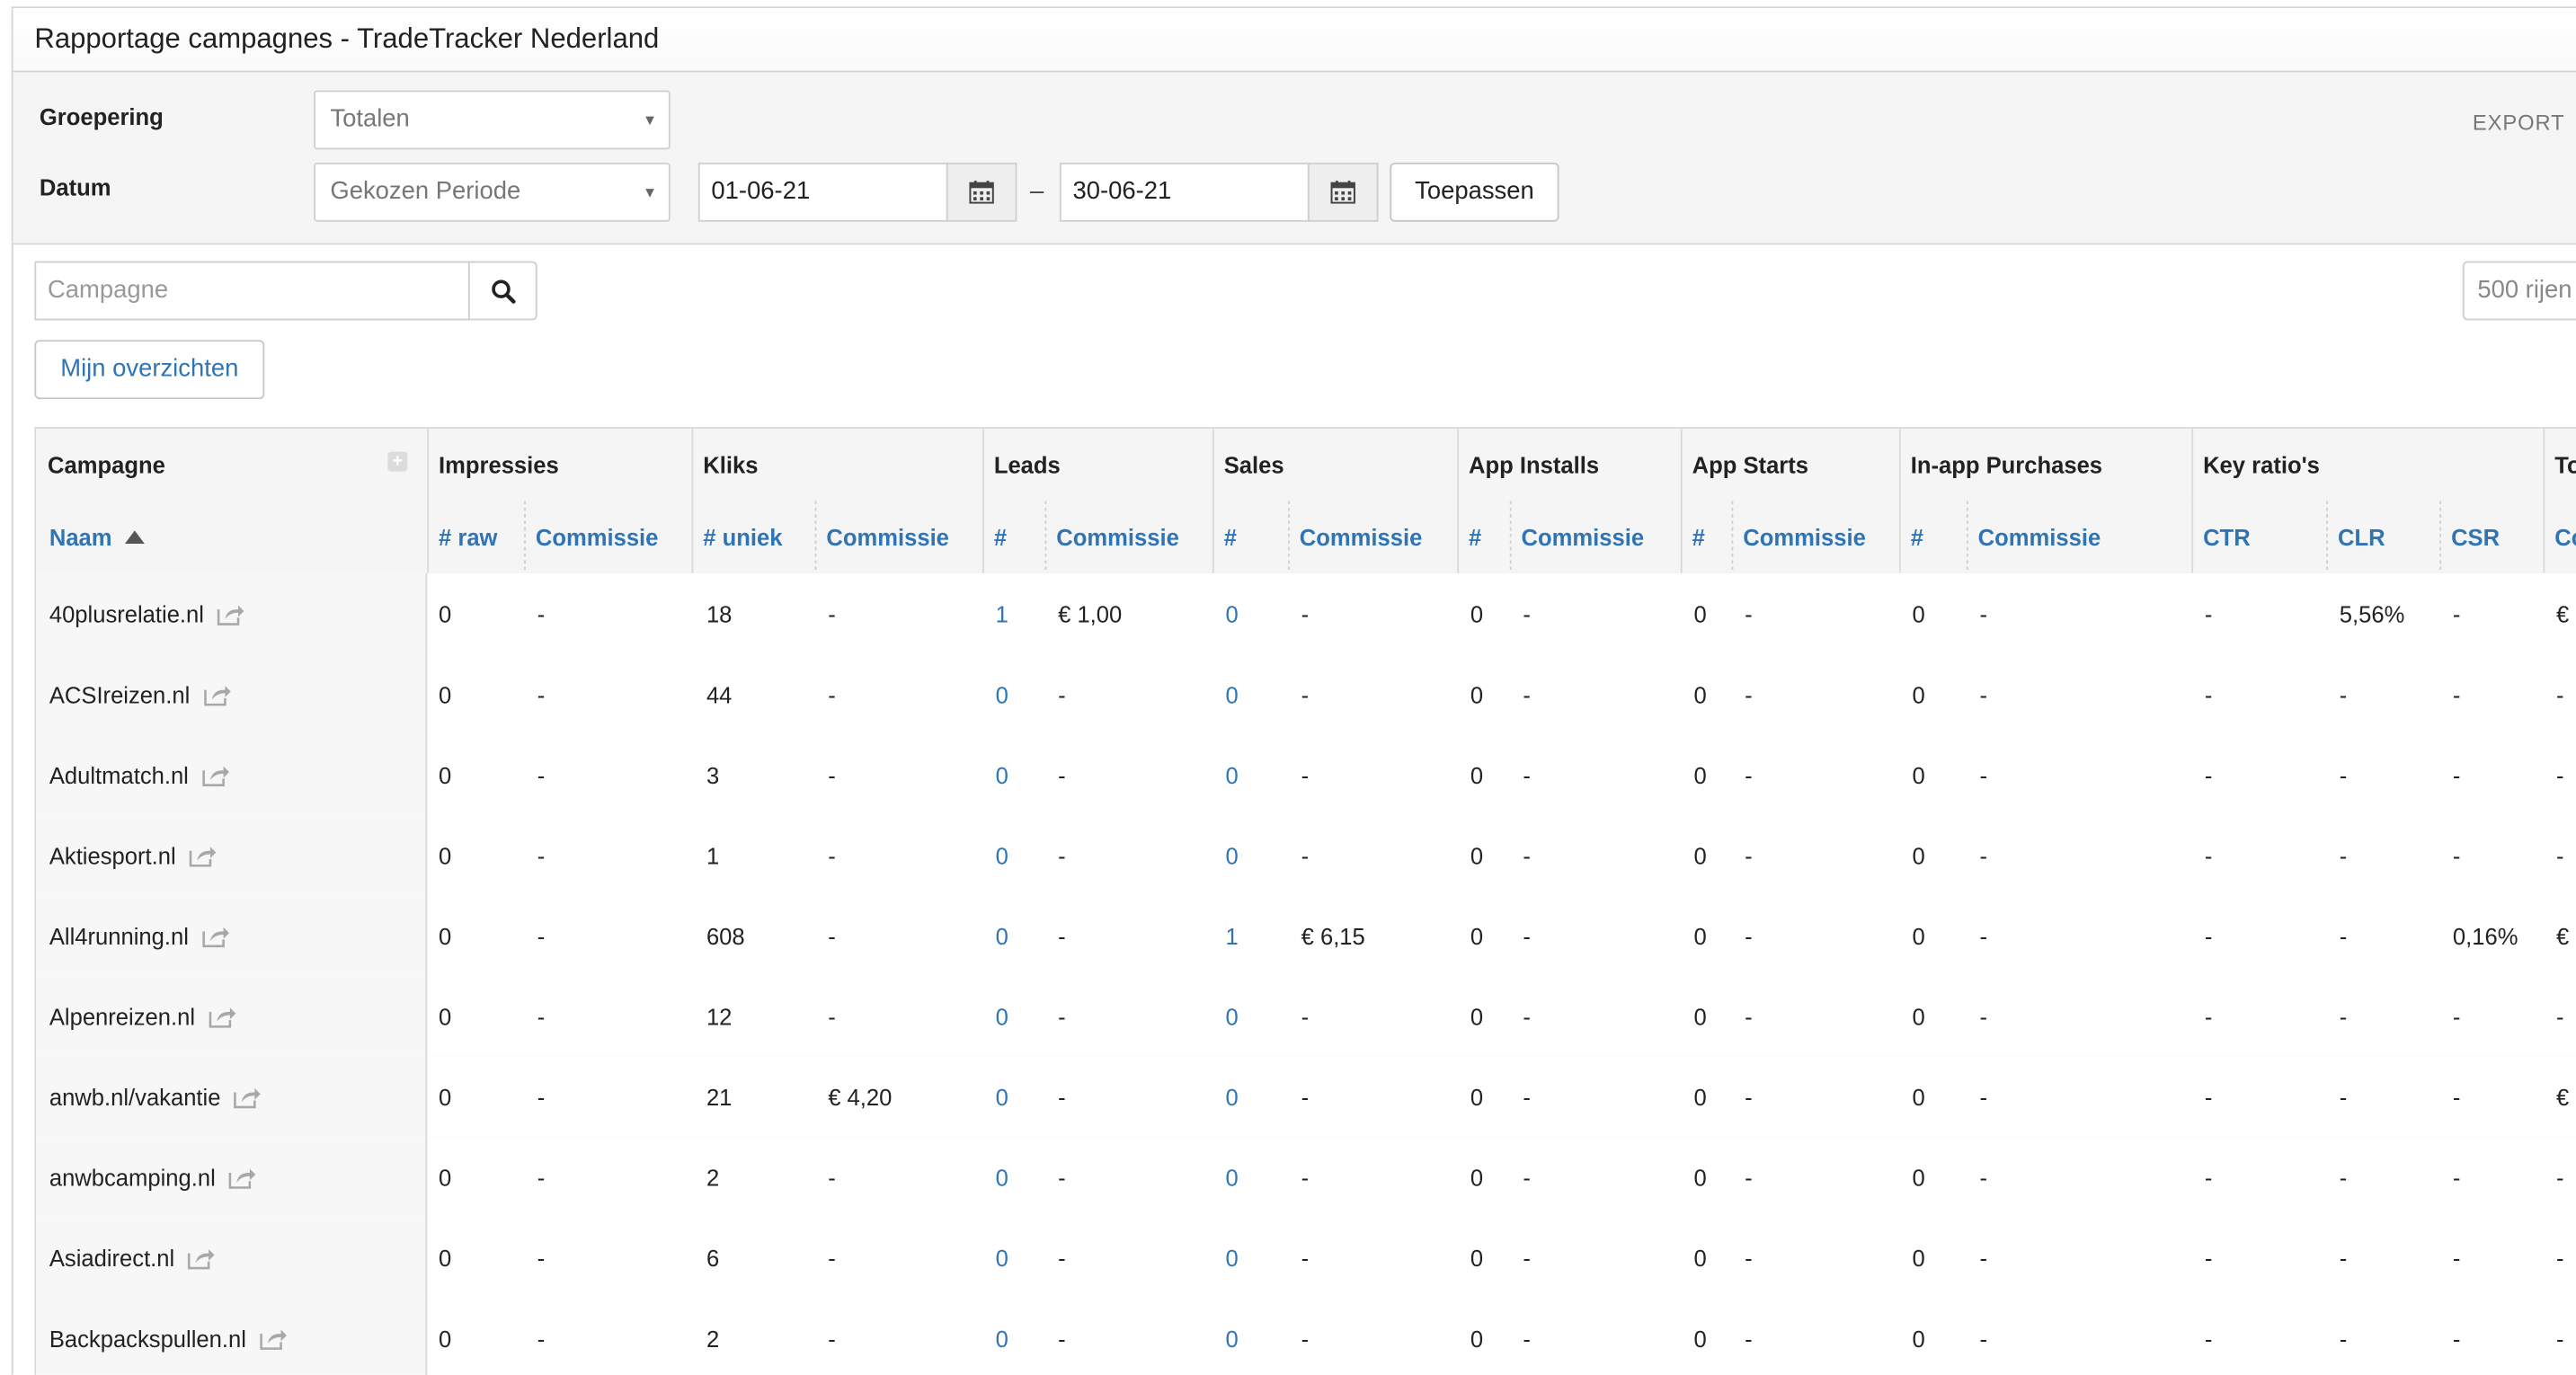 Image resolution: width=2576 pixels, height=1375 pixels. I want to click on grouping-select: Totalen ▼, so click(492, 120).